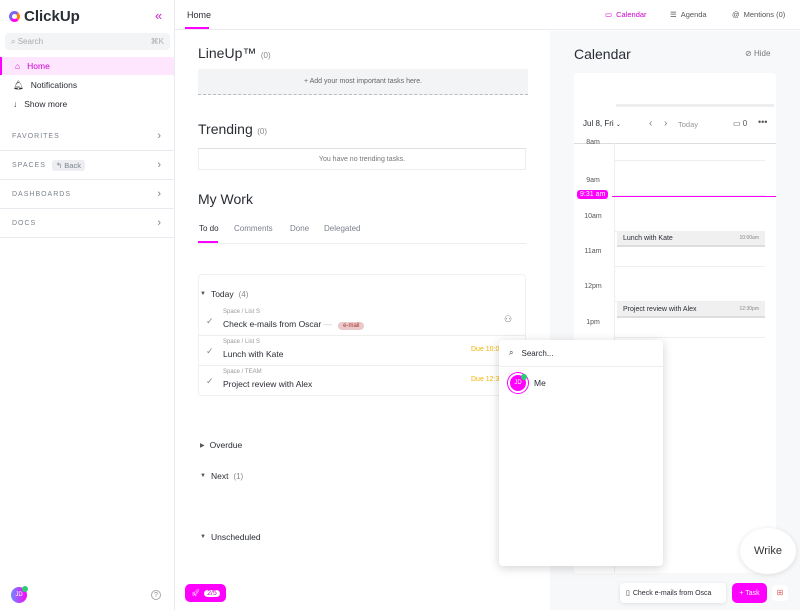 This screenshot has height=610, width=800. I want to click on trending-count: (0), so click(262, 131).